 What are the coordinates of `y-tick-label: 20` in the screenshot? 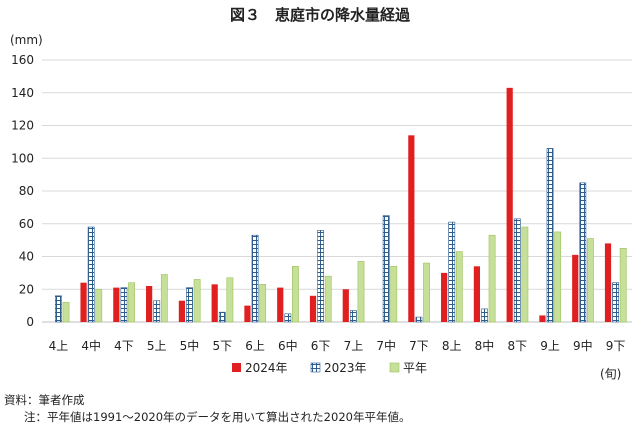 It's located at (26, 289).